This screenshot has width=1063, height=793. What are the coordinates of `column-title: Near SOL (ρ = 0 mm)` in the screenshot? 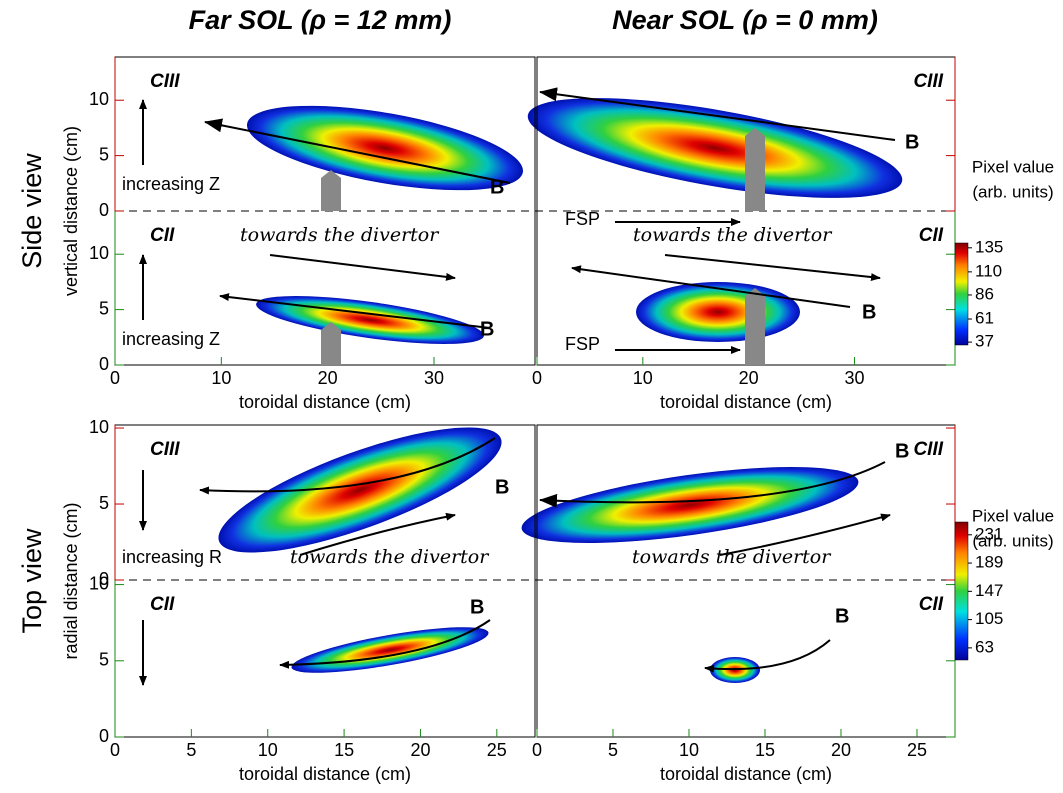 It's located at (745, 20).